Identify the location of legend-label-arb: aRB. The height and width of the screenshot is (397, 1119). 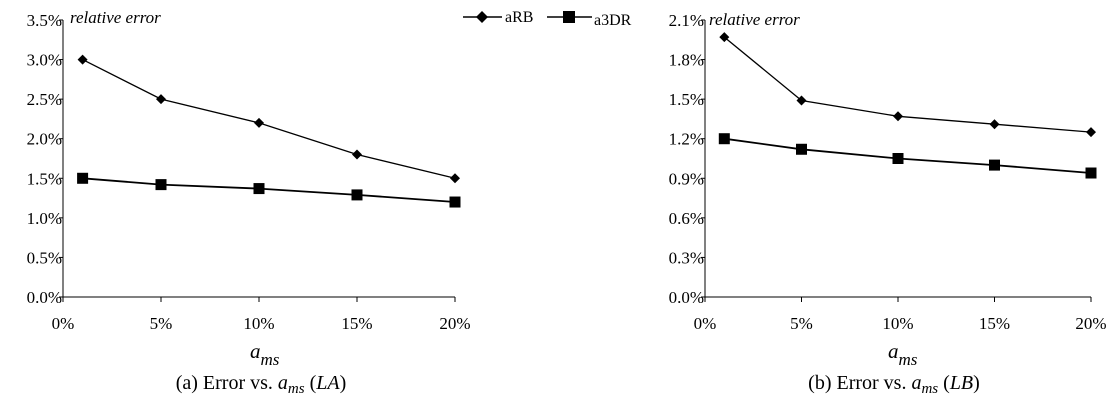
(519, 17).